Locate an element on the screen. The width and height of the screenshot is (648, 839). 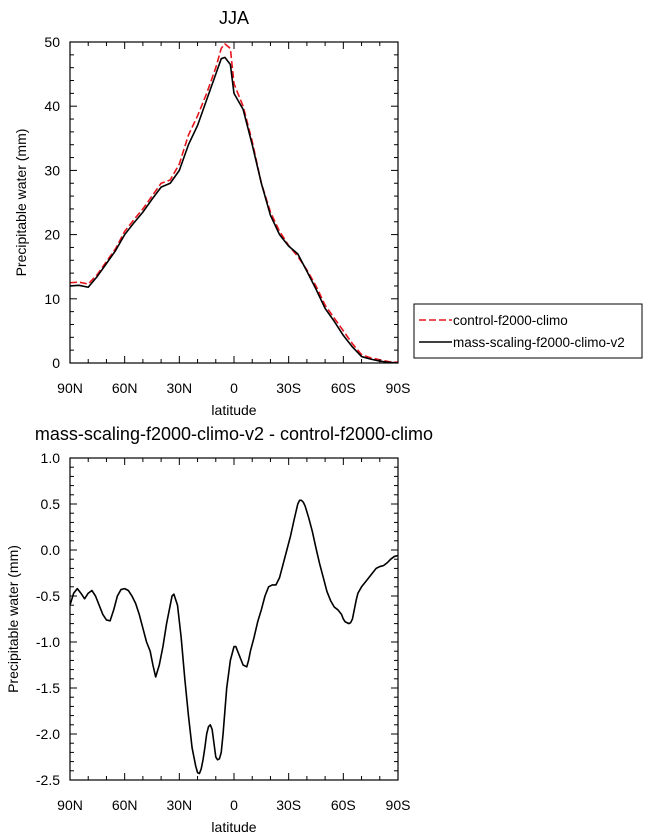
chart-title: JJA is located at coordinates (234, 18).